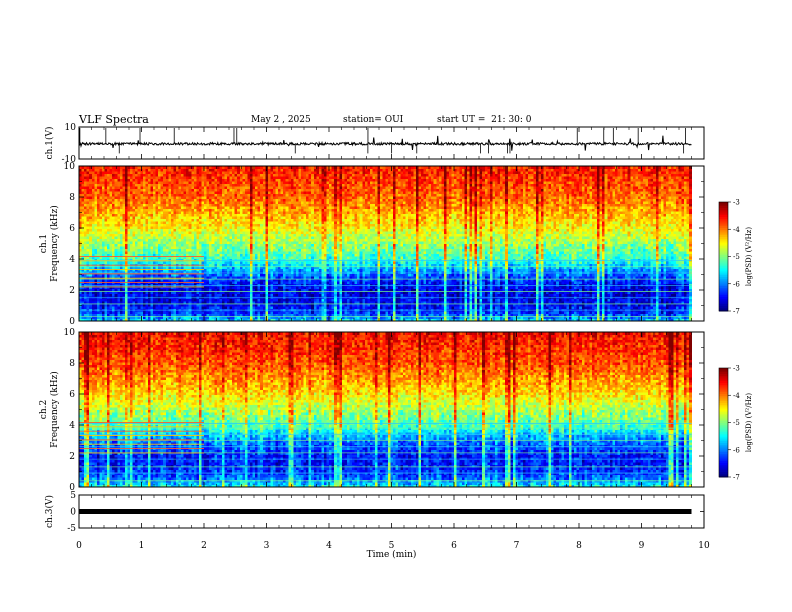 The image size is (792, 612). I want to click on start-time-label: start UT = 21: 30: 0, so click(484, 120).